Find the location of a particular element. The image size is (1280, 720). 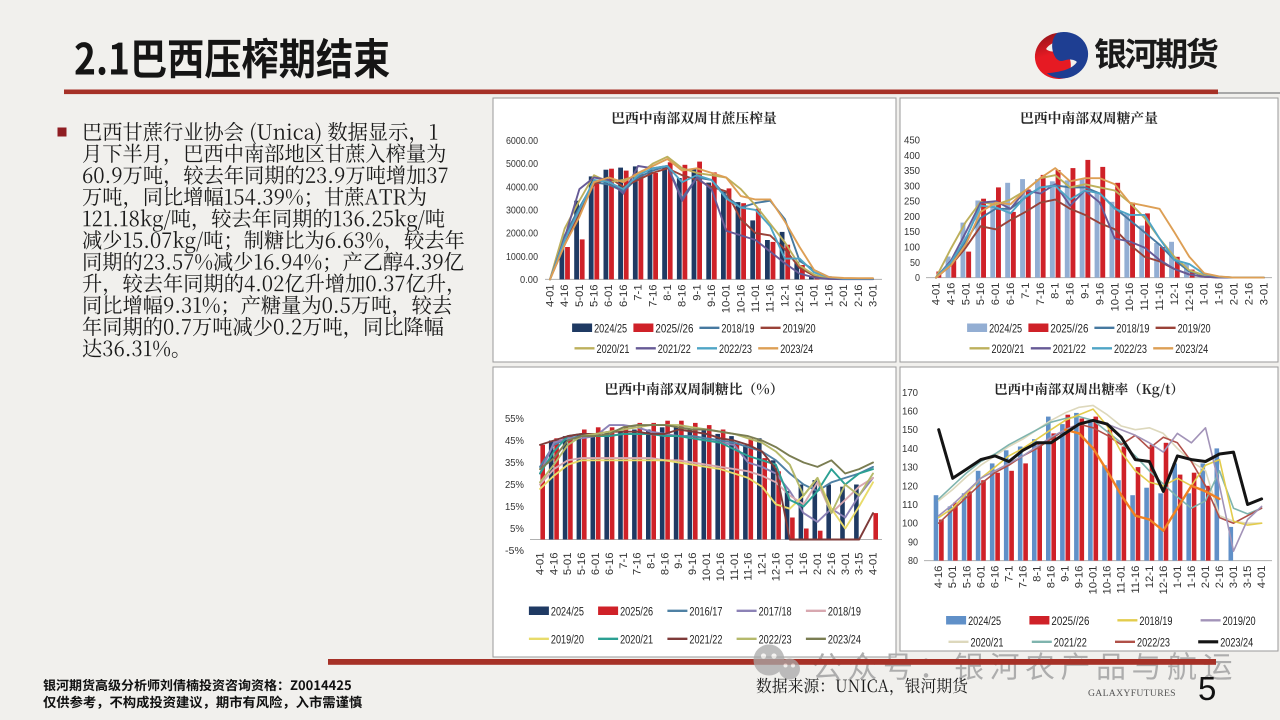

svg-text: 2016/17 is located at coordinates (705, 612).